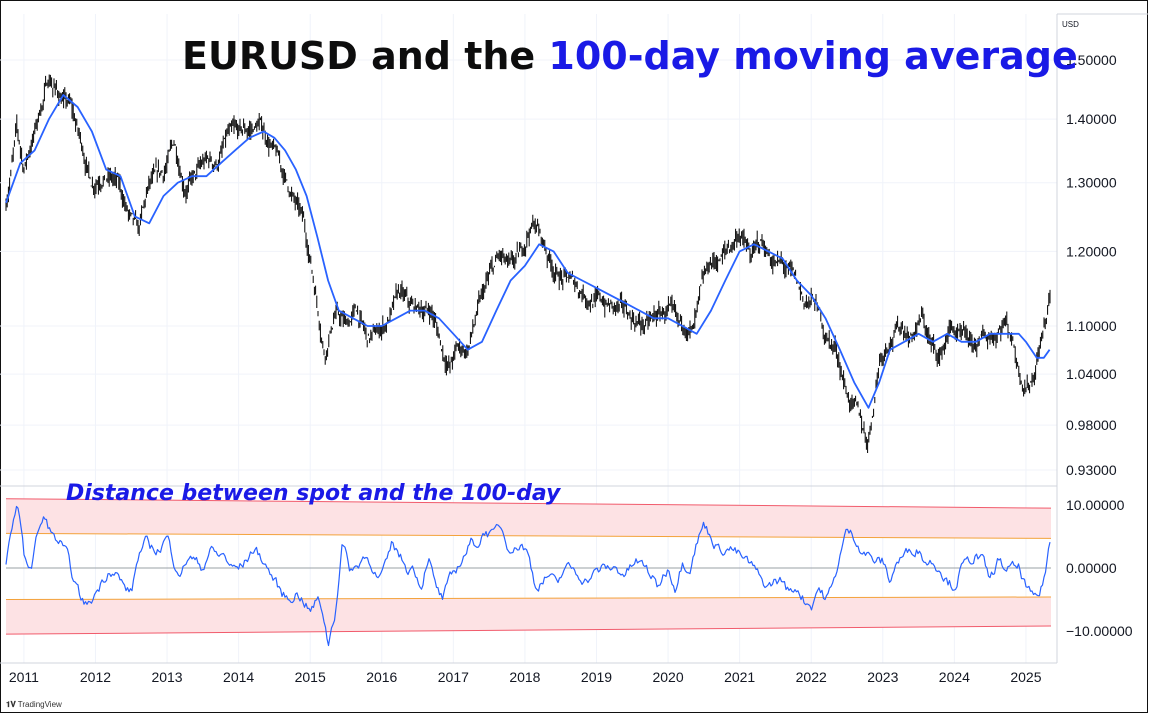 The width and height of the screenshot is (1150, 715). What do you see at coordinates (1091, 374) in the screenshot?
I see `price-tick-label: 1.04000` at bounding box center [1091, 374].